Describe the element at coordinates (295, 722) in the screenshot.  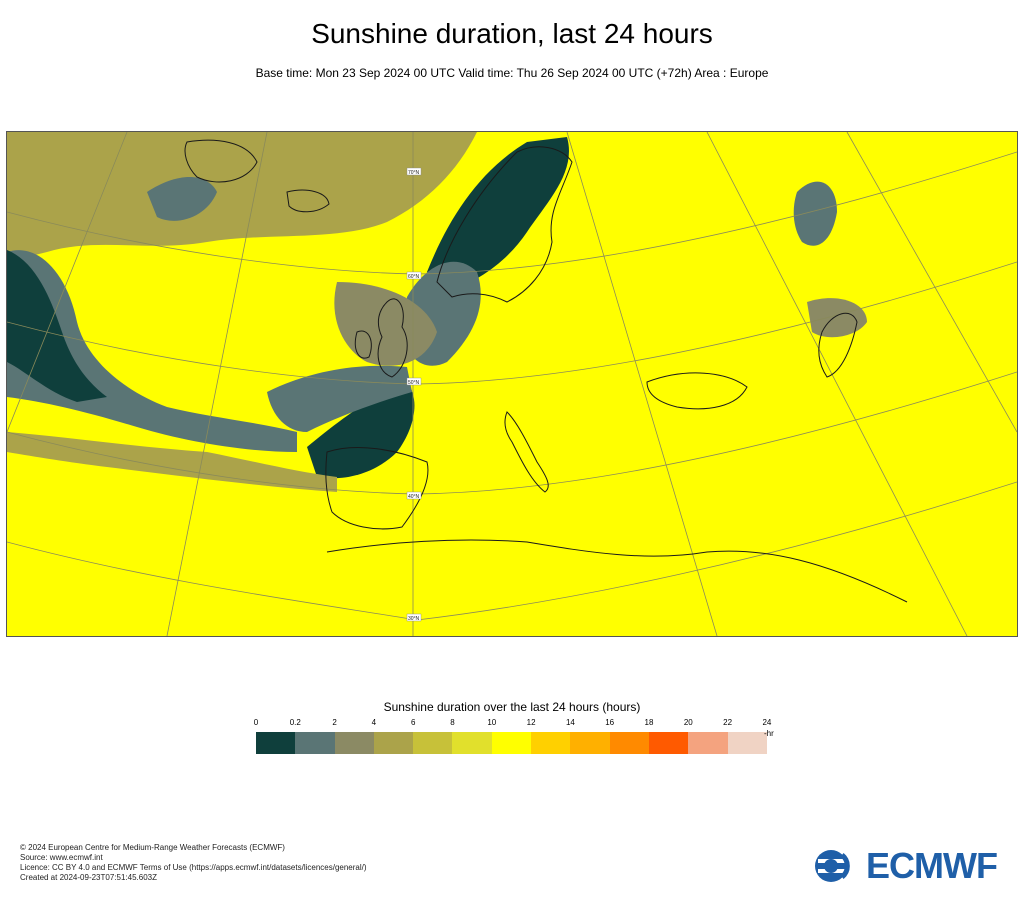
I see `legend-tick-label: 0.2` at that location.